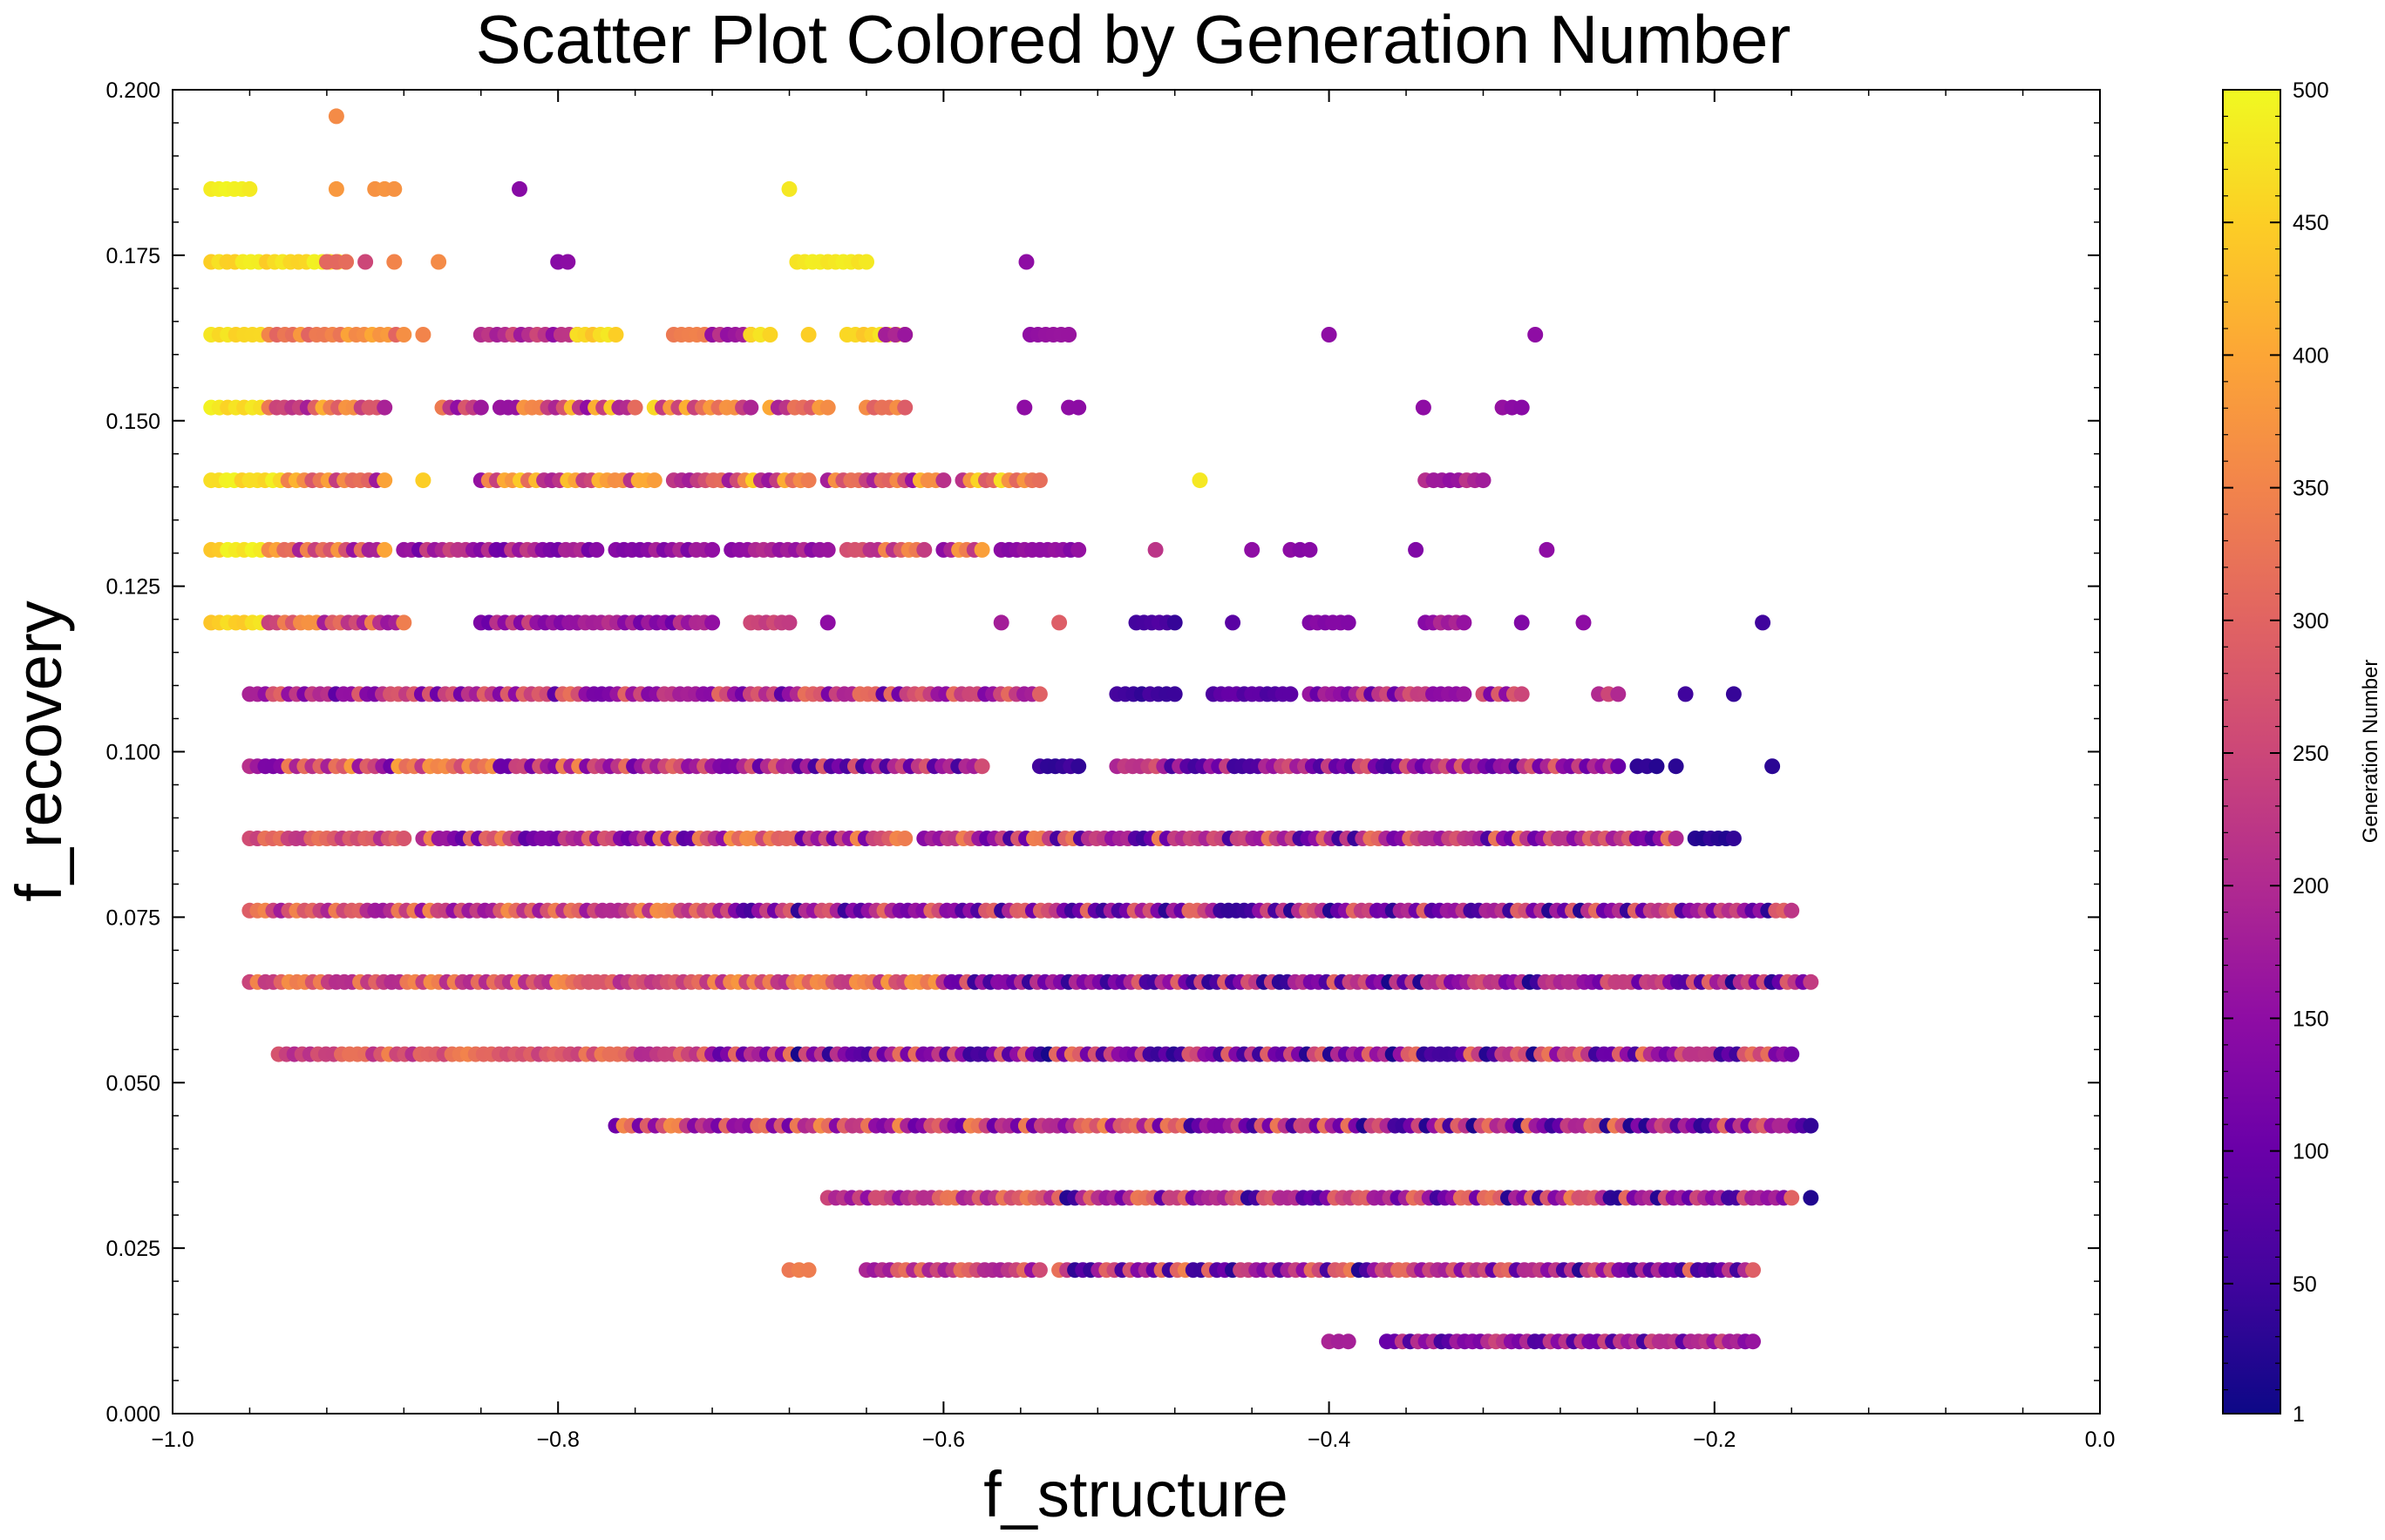 This screenshot has height=1540, width=2385. What do you see at coordinates (2100, 1440) in the screenshot?
I see `x-tick-label: 0.0` at bounding box center [2100, 1440].